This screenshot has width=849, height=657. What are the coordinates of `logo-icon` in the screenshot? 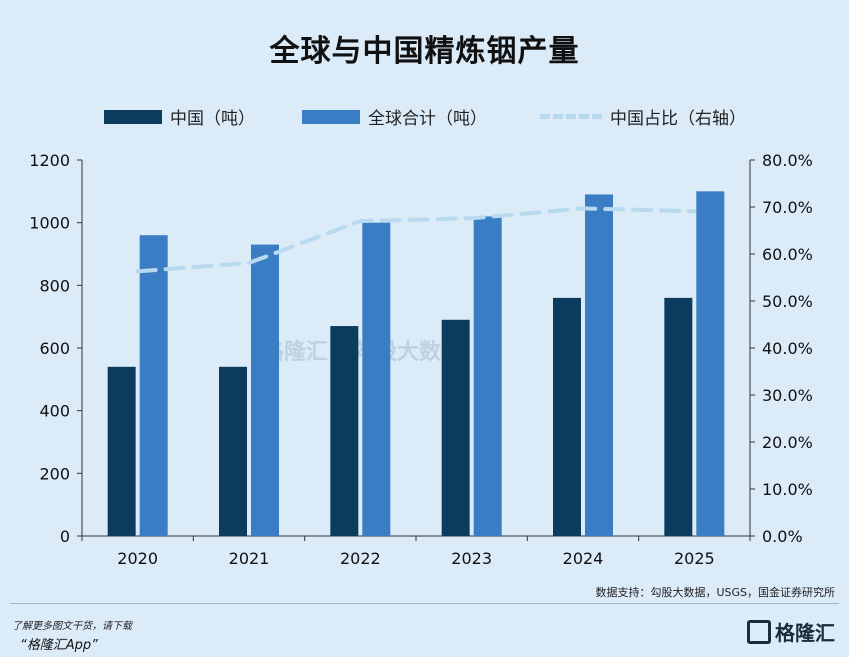 It's located at (759, 631).